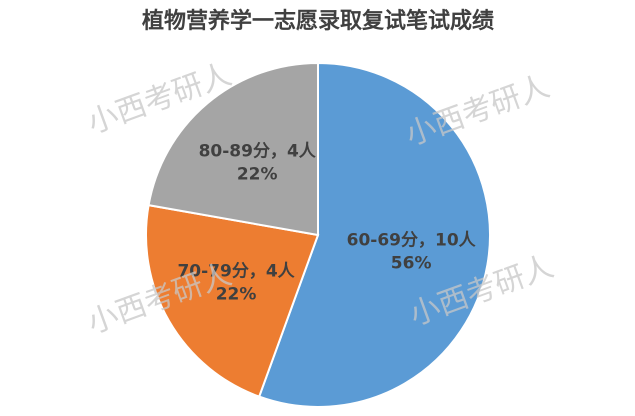 This screenshot has height=416, width=635. Describe the element at coordinates (412, 240) in the screenshot. I see `data-label: 60-69分，10人` at that location.